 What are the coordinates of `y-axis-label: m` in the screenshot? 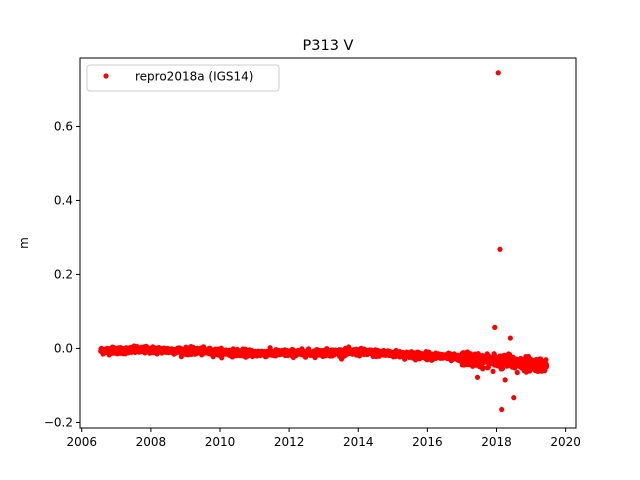 It's located at (24, 243).